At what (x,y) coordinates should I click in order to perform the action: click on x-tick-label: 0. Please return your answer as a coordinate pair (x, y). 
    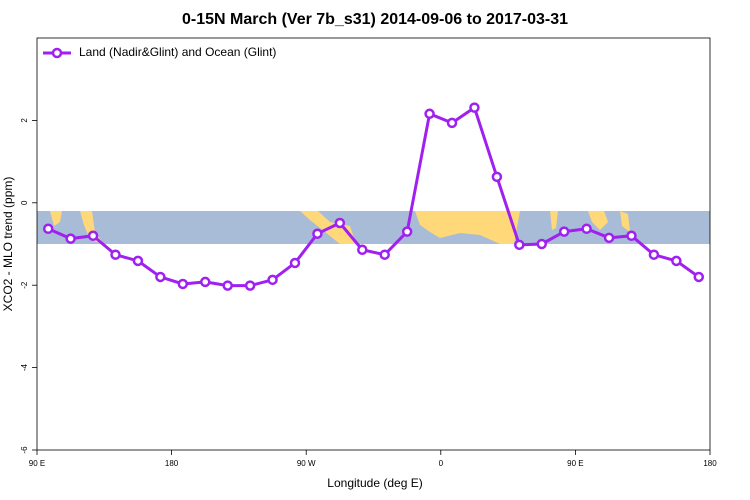
    Looking at the image, I should click on (441, 463).